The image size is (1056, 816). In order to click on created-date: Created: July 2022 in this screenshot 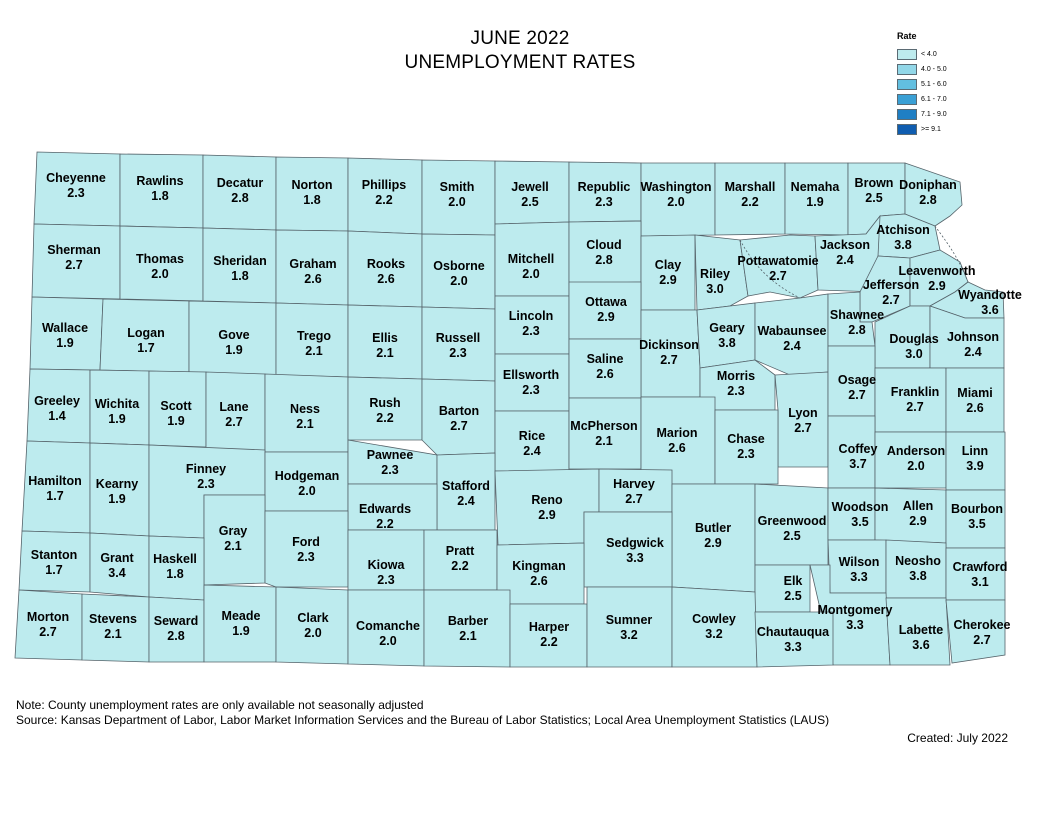, I will do `click(957, 738)`.